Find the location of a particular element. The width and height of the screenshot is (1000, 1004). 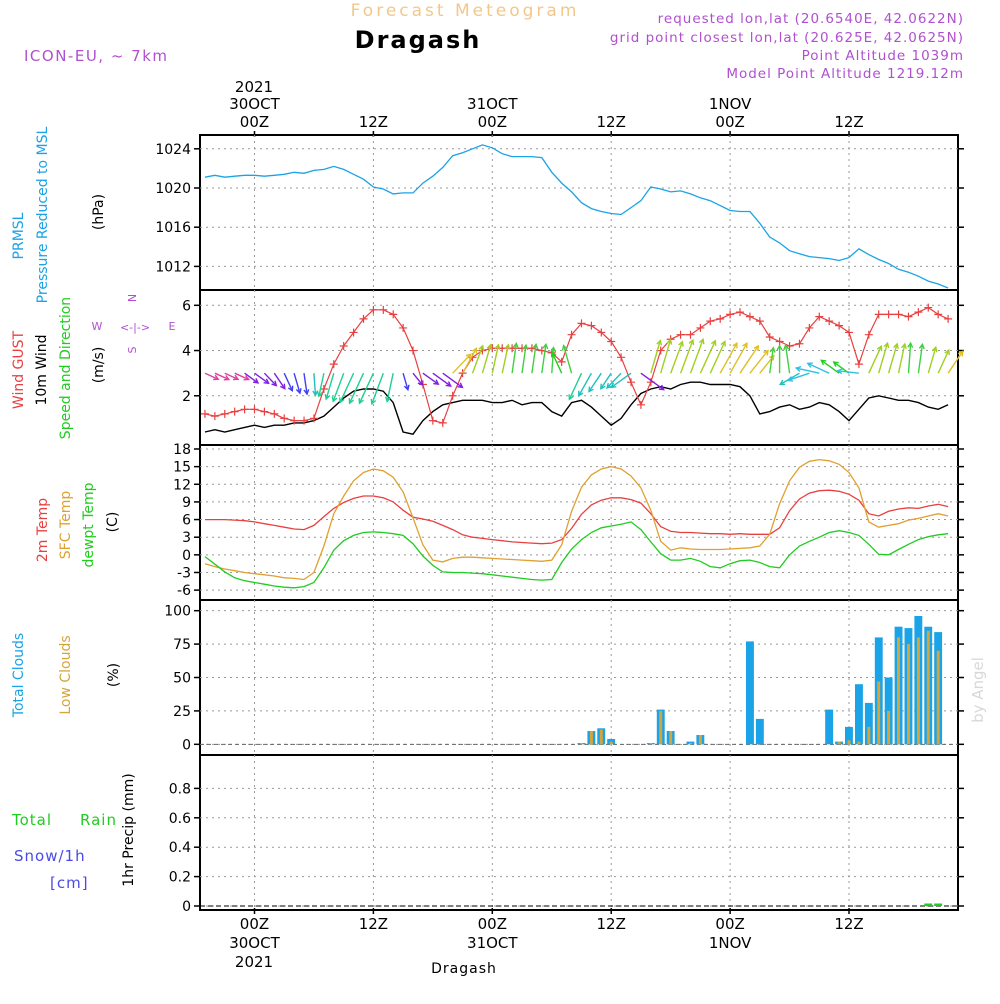

compass-n: N is located at coordinates (132, 298).